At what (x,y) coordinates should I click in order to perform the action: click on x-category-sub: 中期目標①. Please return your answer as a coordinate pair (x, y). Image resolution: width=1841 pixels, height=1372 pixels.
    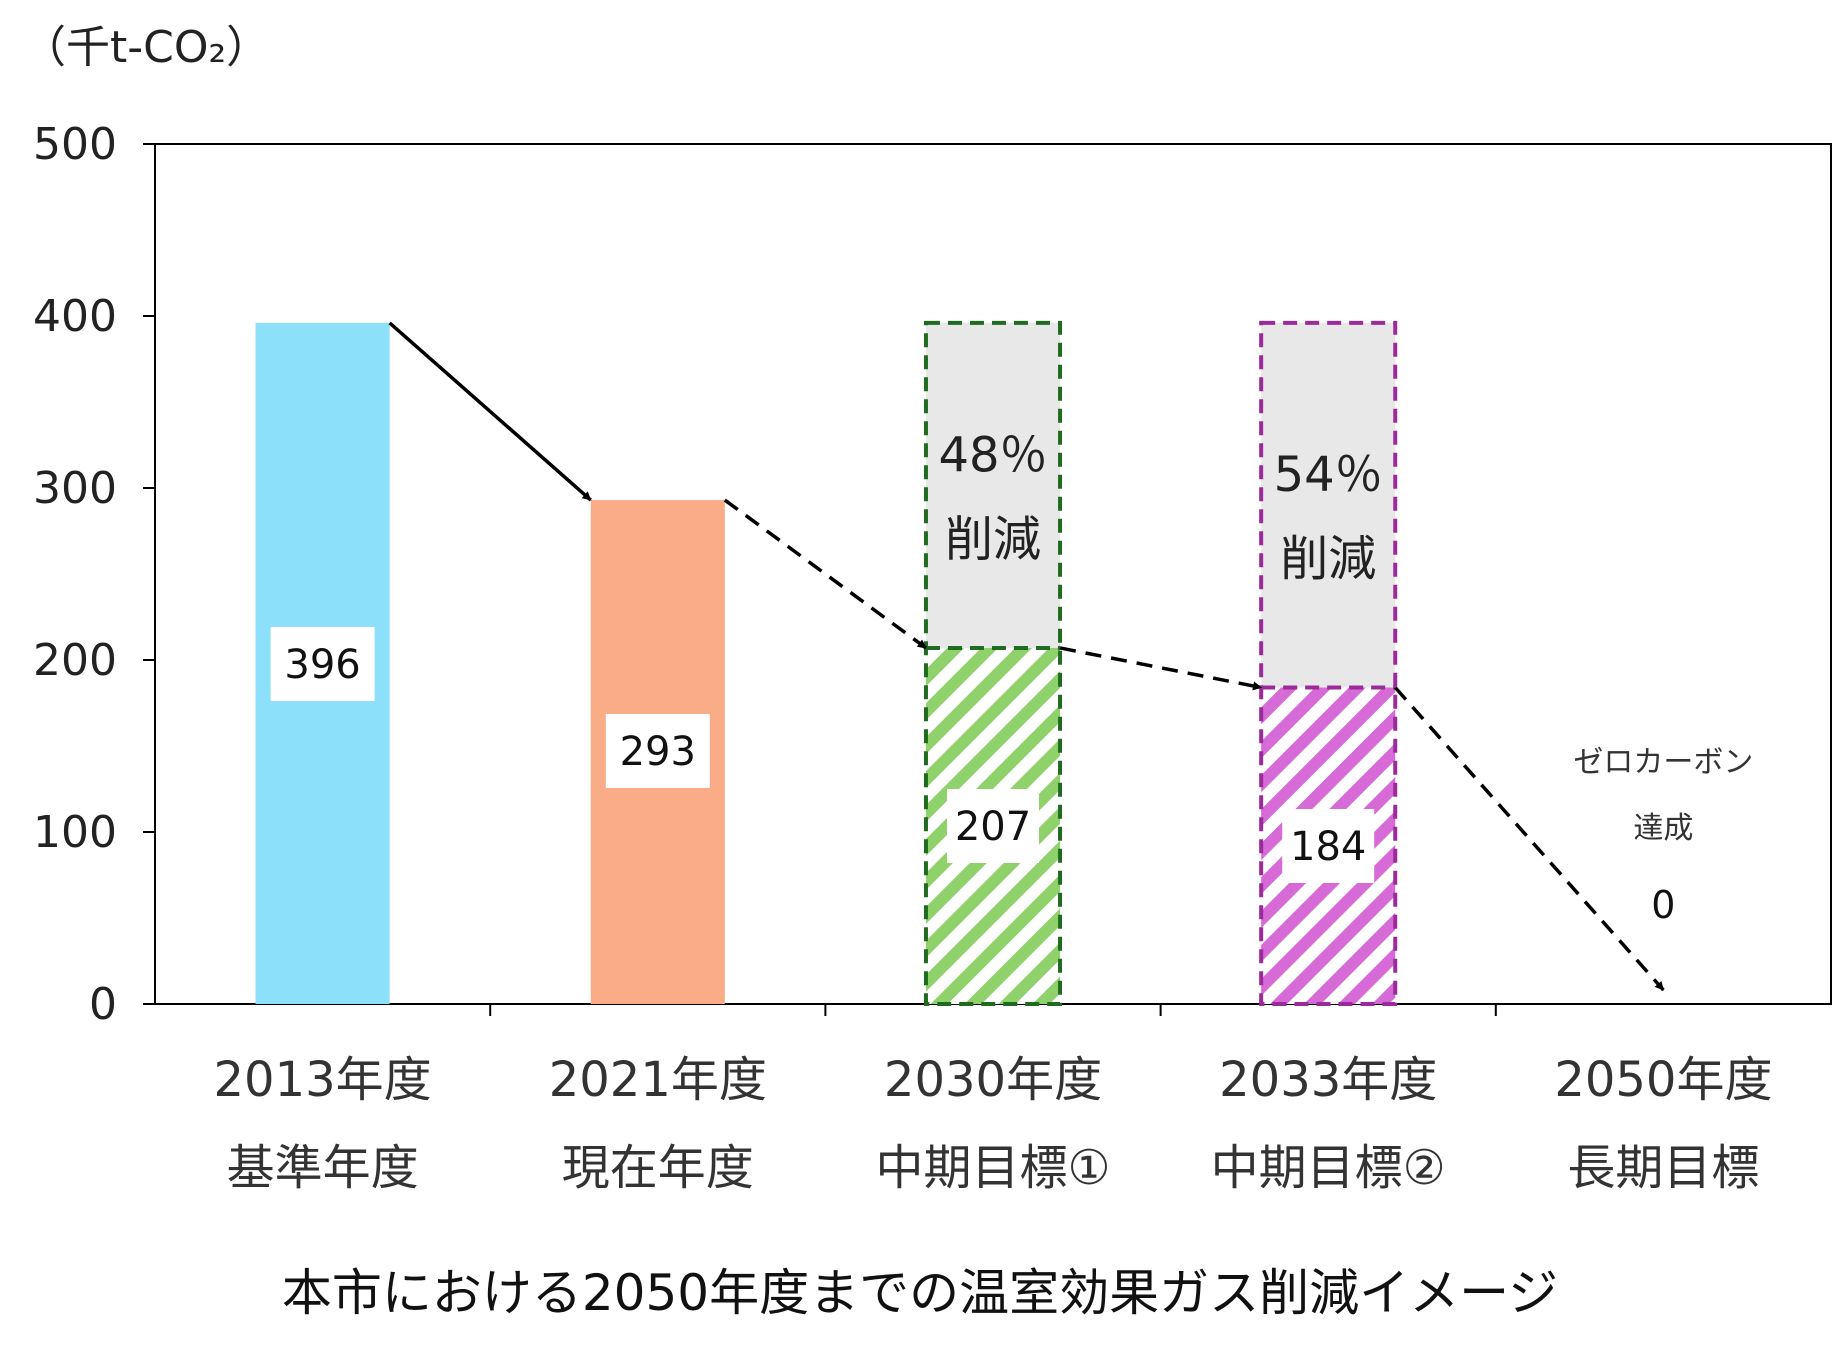
    Looking at the image, I should click on (992, 1168).